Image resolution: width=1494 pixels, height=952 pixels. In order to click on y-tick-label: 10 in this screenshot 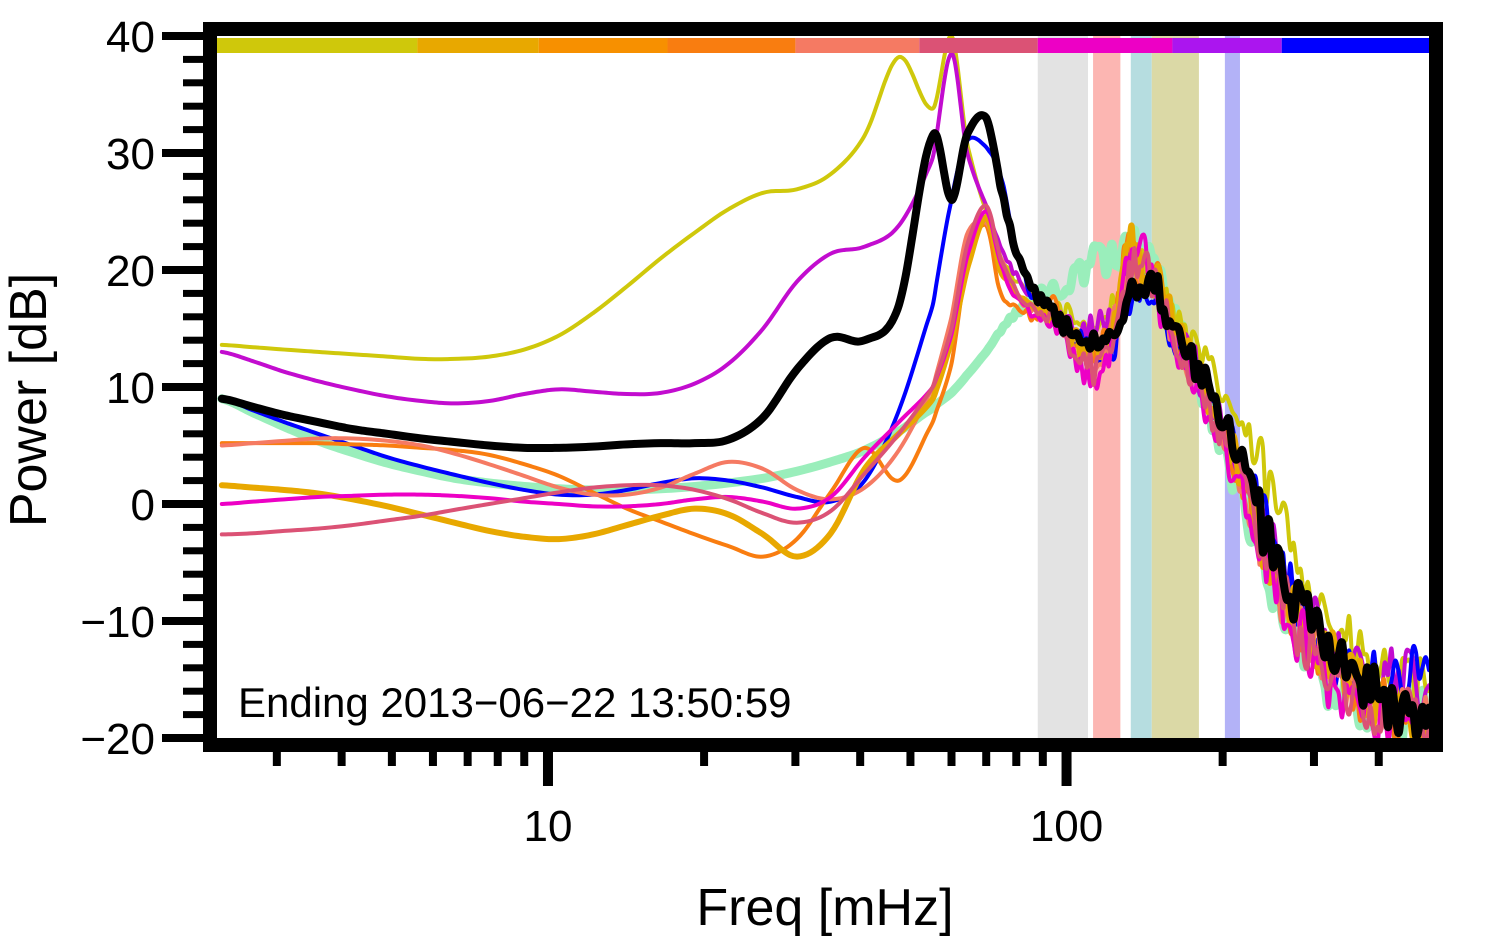, I will do `click(130, 388)`.